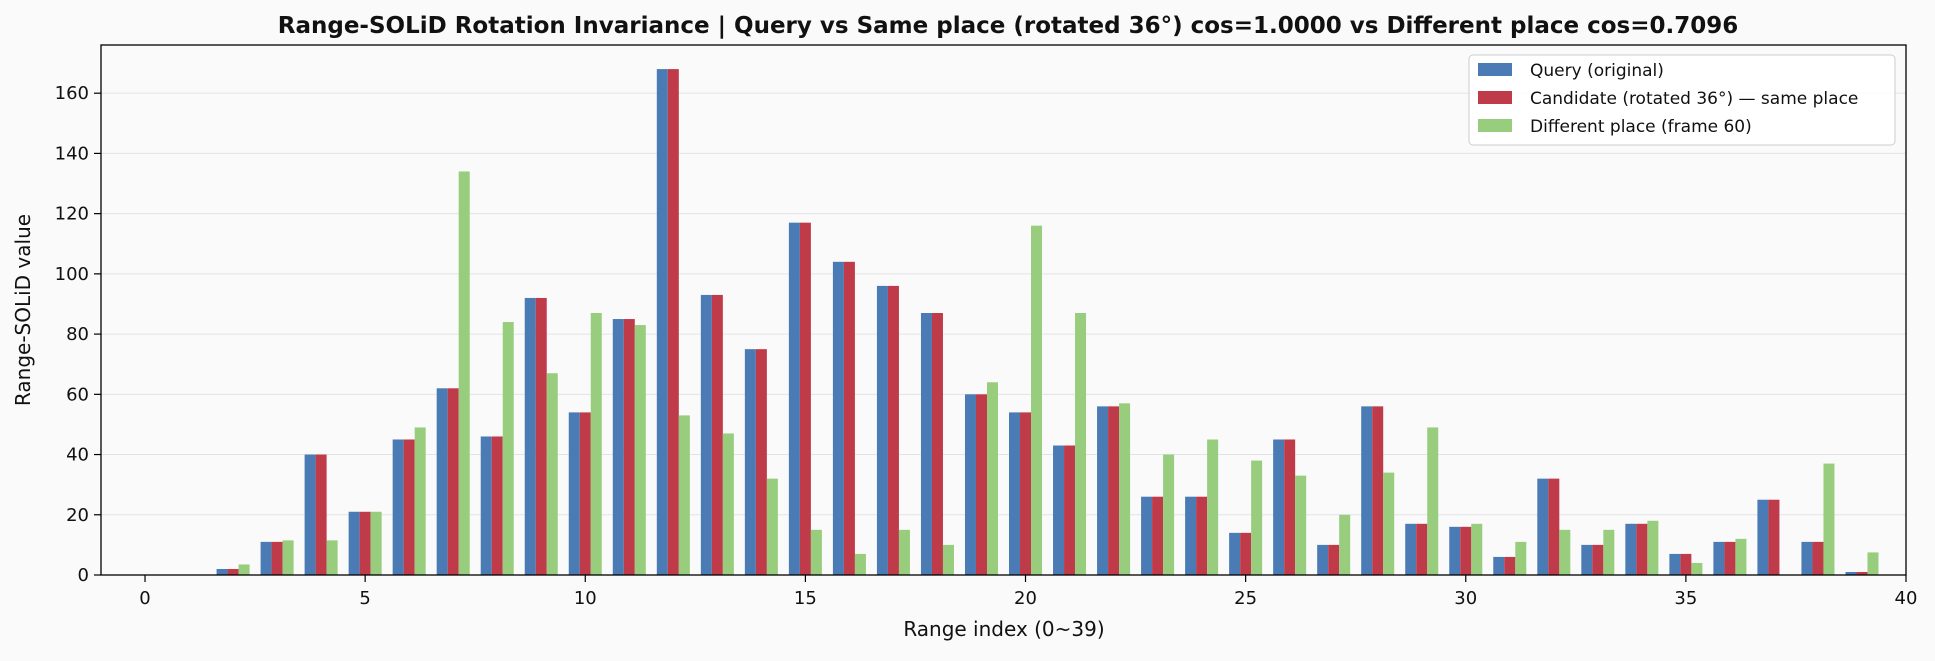  What do you see at coordinates (1597, 71) in the screenshot?
I see `legend-label-query: Query (original)` at bounding box center [1597, 71].